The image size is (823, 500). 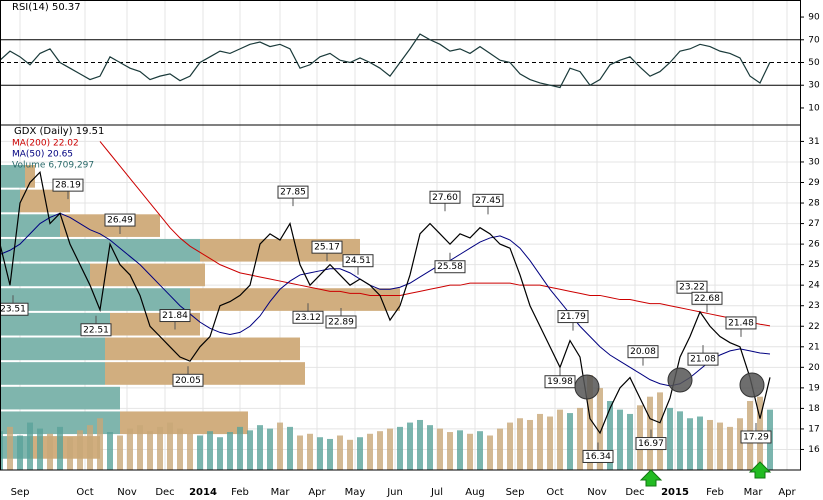 I want to click on y-tick-label: 19, so click(x=814, y=388).